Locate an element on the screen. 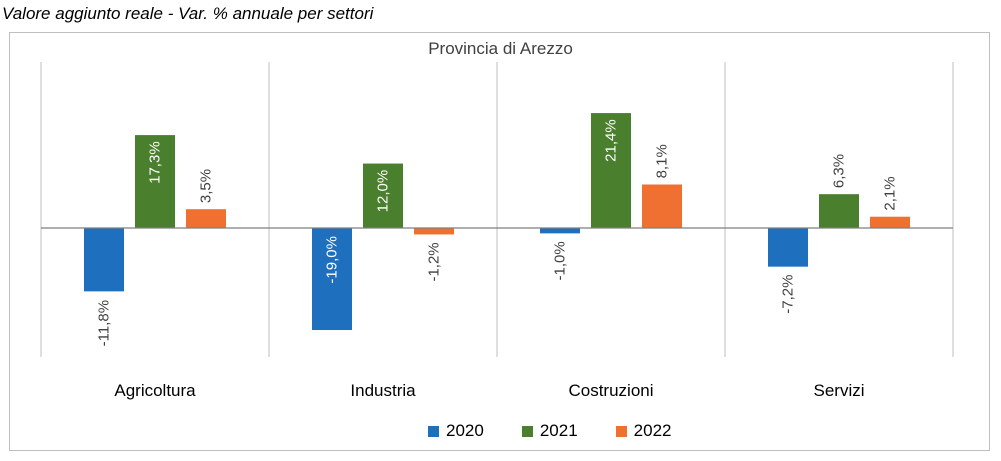 The image size is (1001, 461). bar-2021-industria is located at coordinates (383, 195).